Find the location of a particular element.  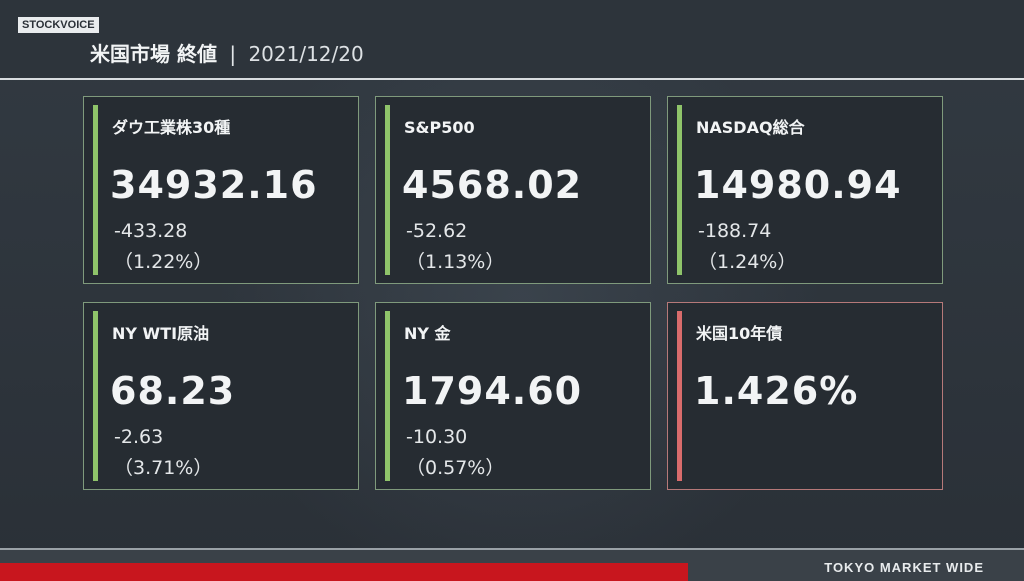

card-percent: （1.13%） is located at coordinates (455, 262).